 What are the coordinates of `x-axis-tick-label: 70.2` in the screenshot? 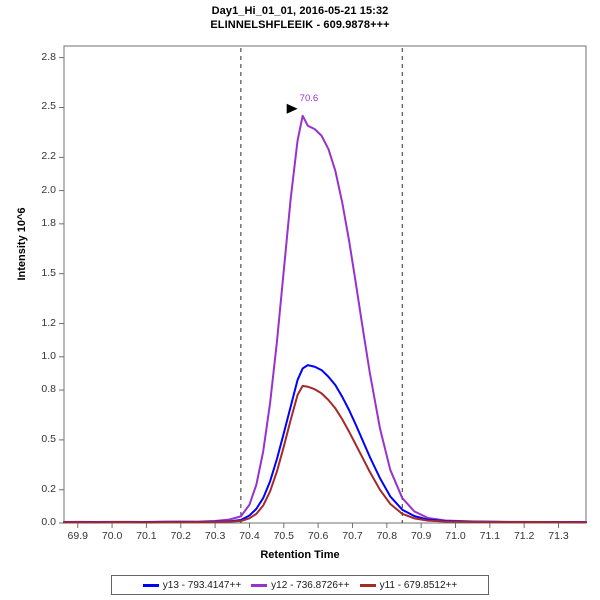 It's located at (180, 536).